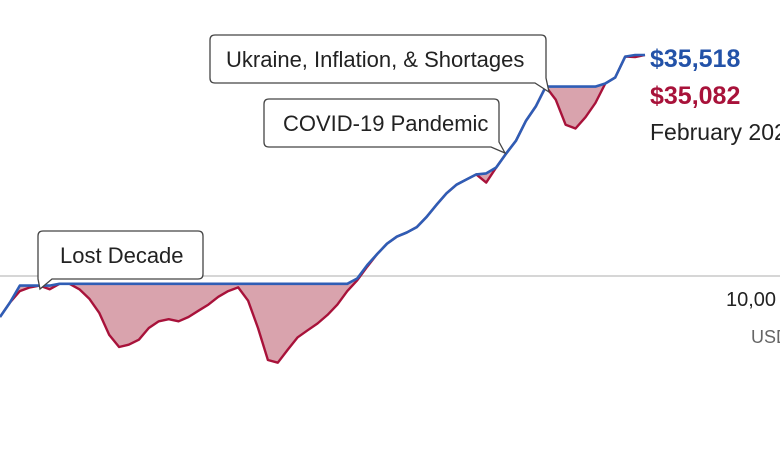  I want to click on callout-covid-box, so click(385, 126).